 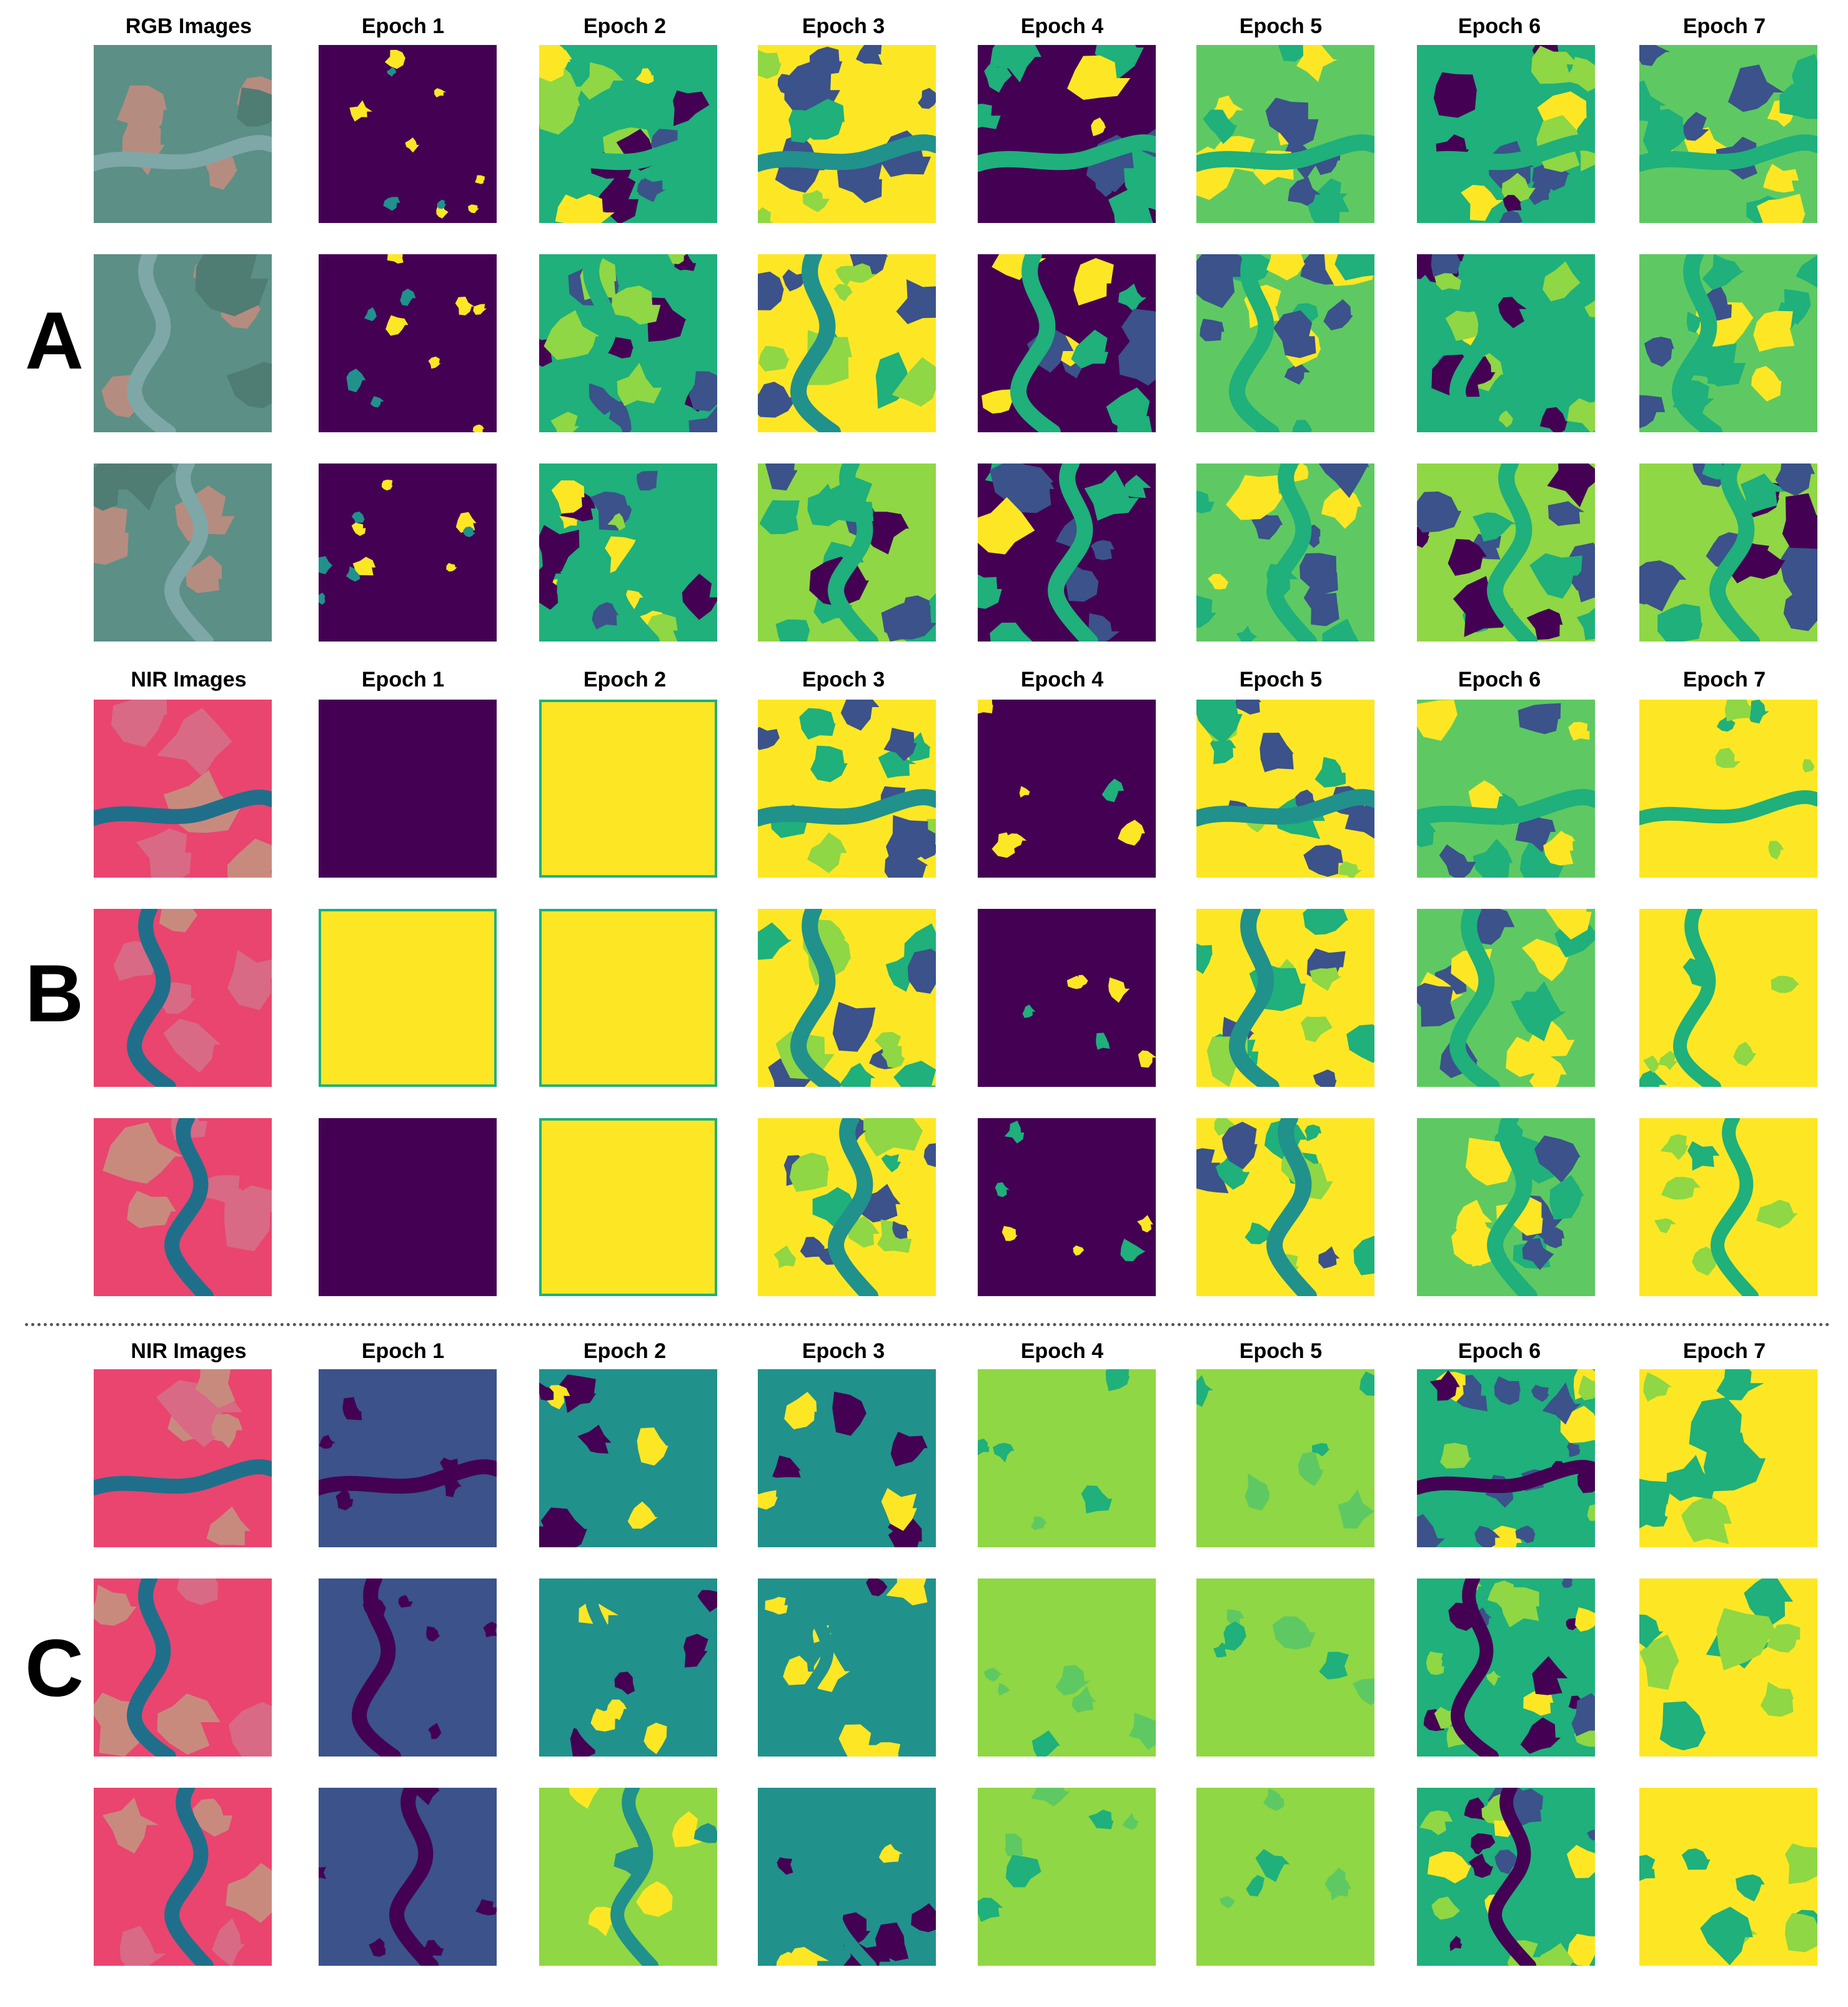 I want to click on column-header-input: RGB Images, so click(x=189, y=26).